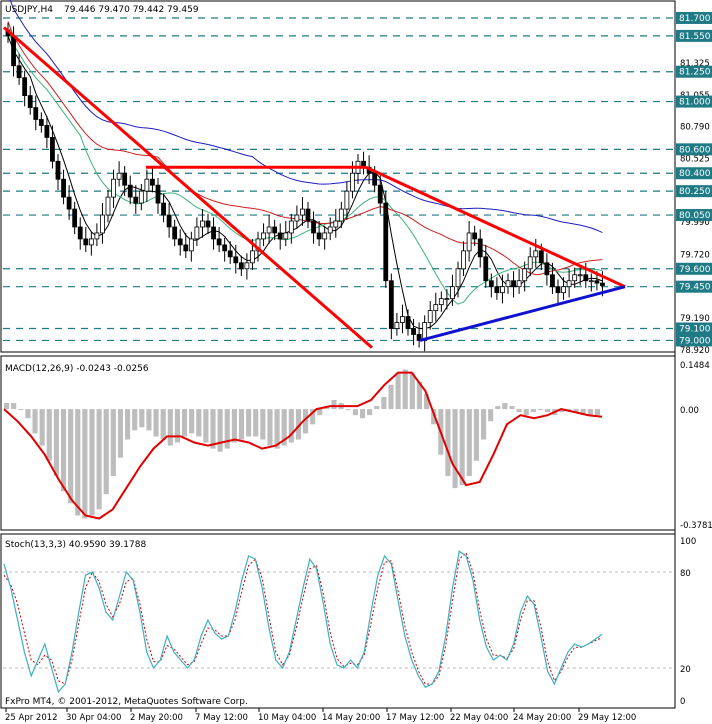  I want to click on macd-title: MACD(12,26,9) -0.0243 -0.0256, so click(77, 369).